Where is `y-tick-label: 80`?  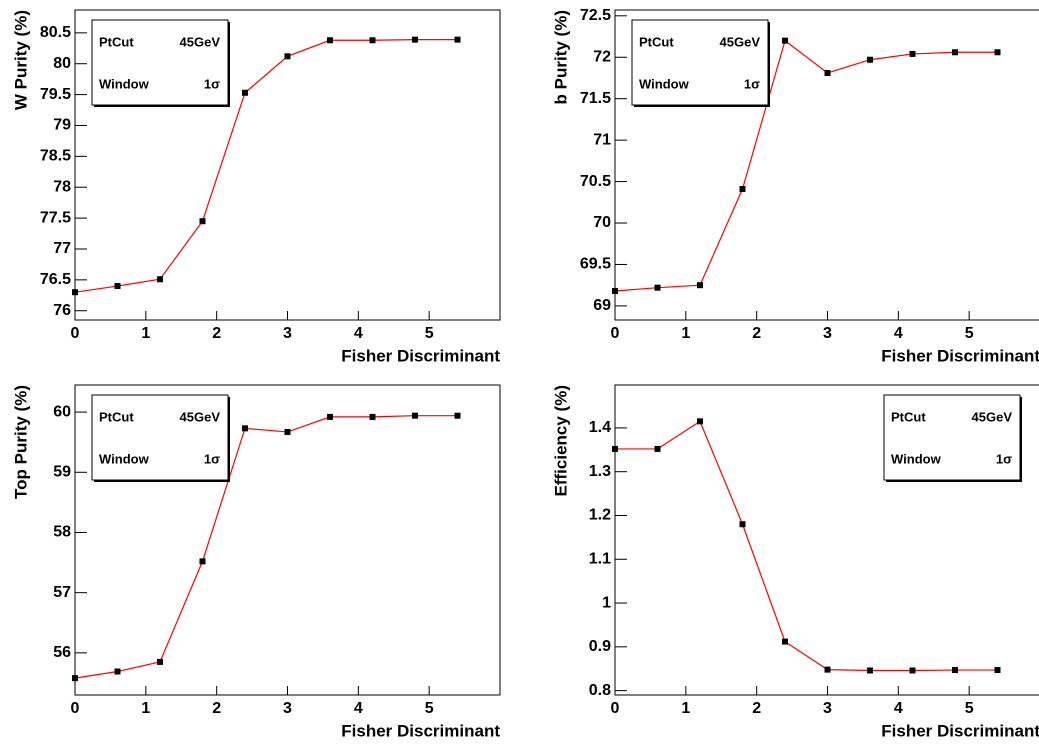
y-tick-label: 80 is located at coordinates (62, 63).